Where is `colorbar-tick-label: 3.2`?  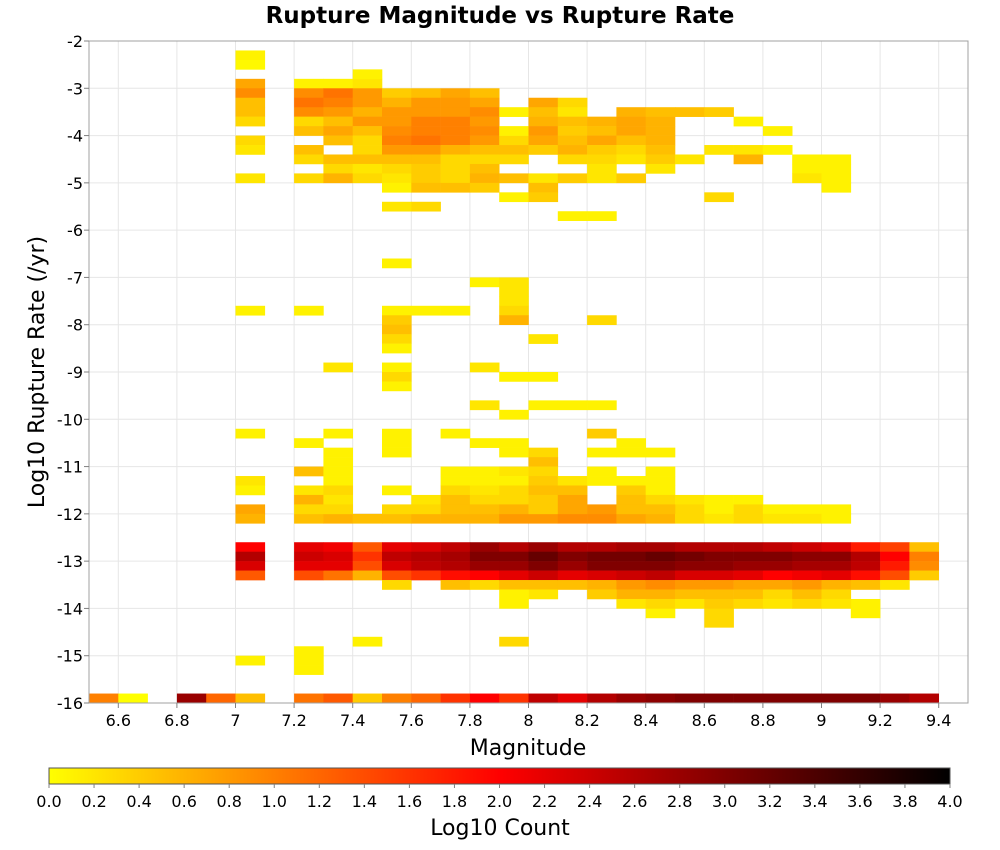 colorbar-tick-label: 3.2 is located at coordinates (769, 801).